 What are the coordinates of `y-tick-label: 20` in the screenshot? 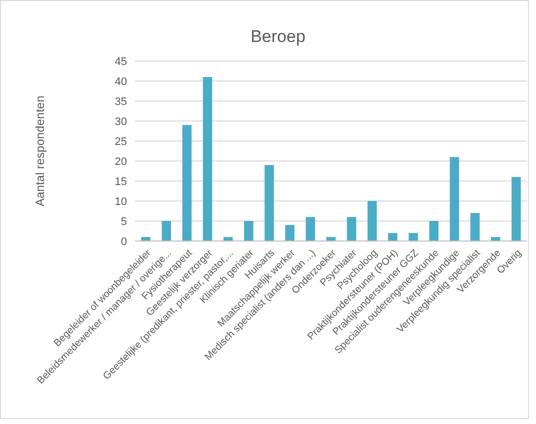 It's located at (120, 162).